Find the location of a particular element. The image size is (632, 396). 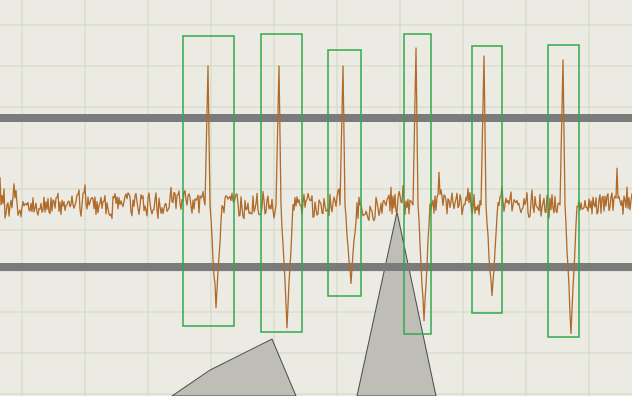

upper-threshold-line is located at coordinates (316, 118).